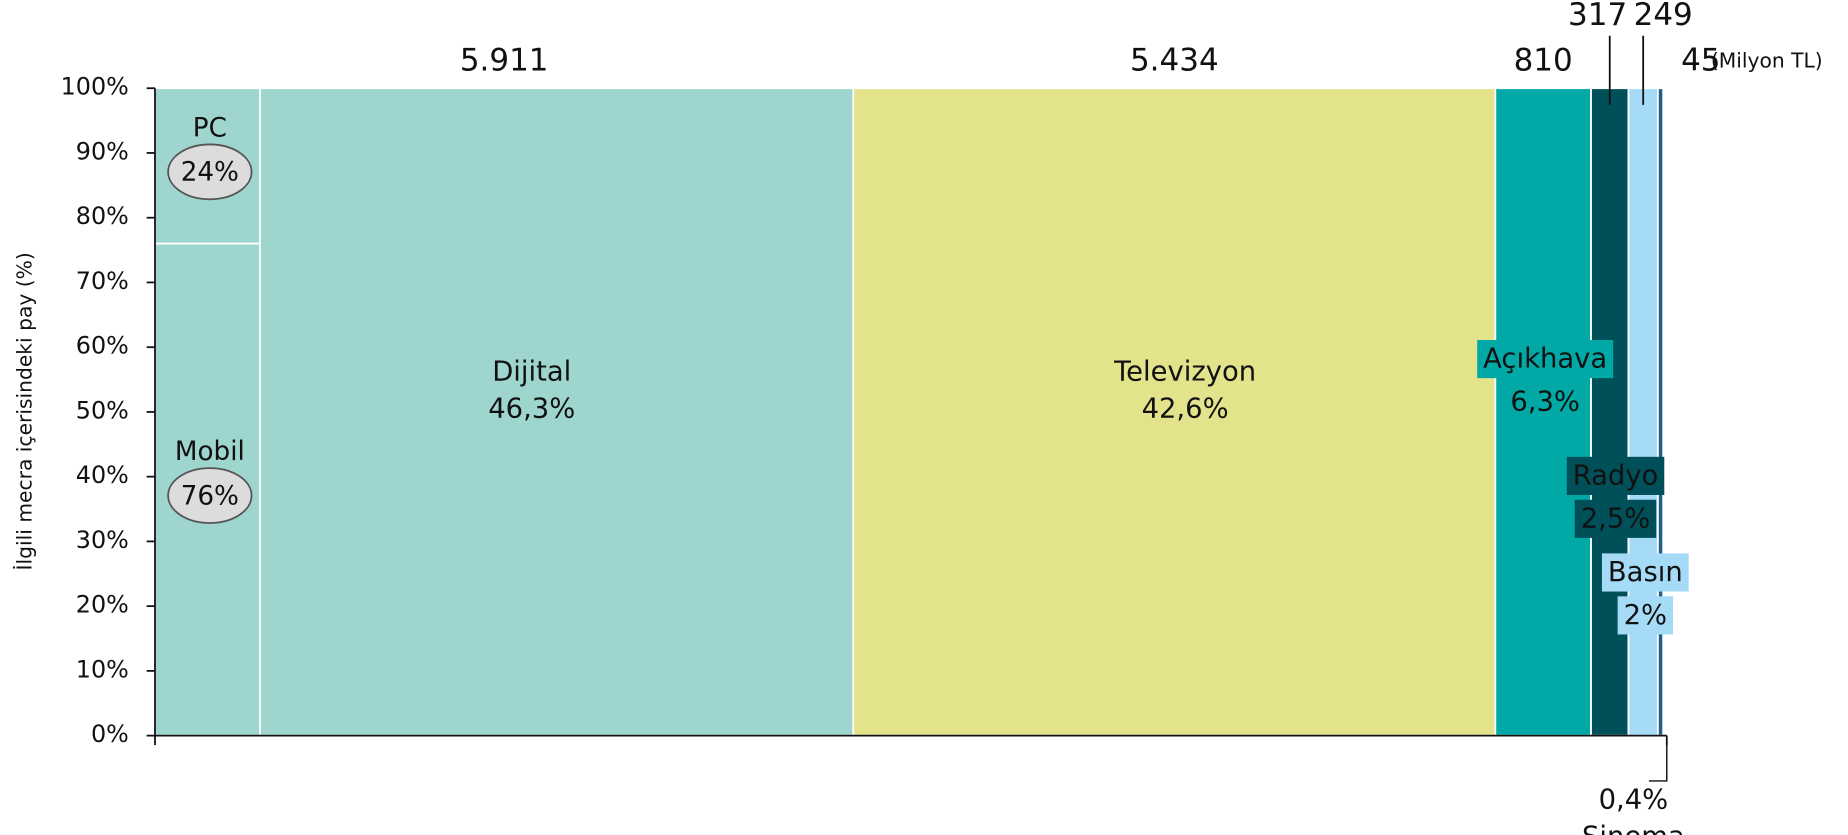  What do you see at coordinates (102, 540) in the screenshot?
I see `y-tick-label: 30%` at bounding box center [102, 540].